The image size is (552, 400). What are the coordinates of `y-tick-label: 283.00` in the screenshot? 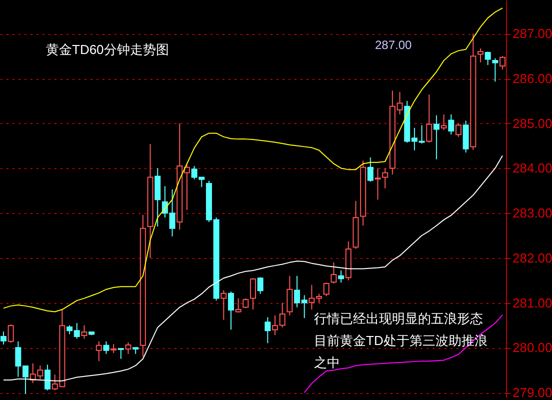 It's located at (532, 213).